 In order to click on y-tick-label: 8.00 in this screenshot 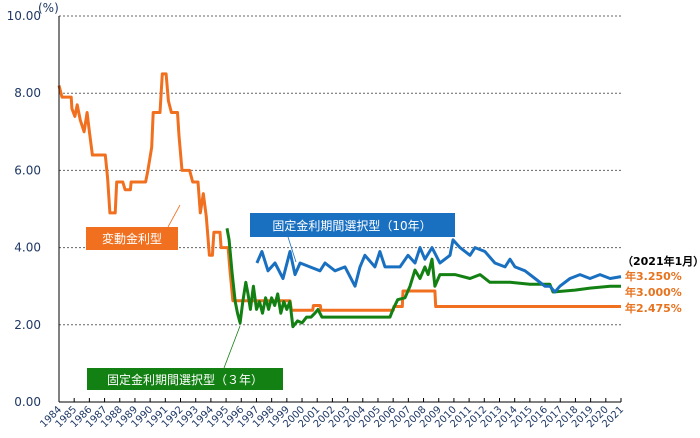, I will do `click(27, 93)`.